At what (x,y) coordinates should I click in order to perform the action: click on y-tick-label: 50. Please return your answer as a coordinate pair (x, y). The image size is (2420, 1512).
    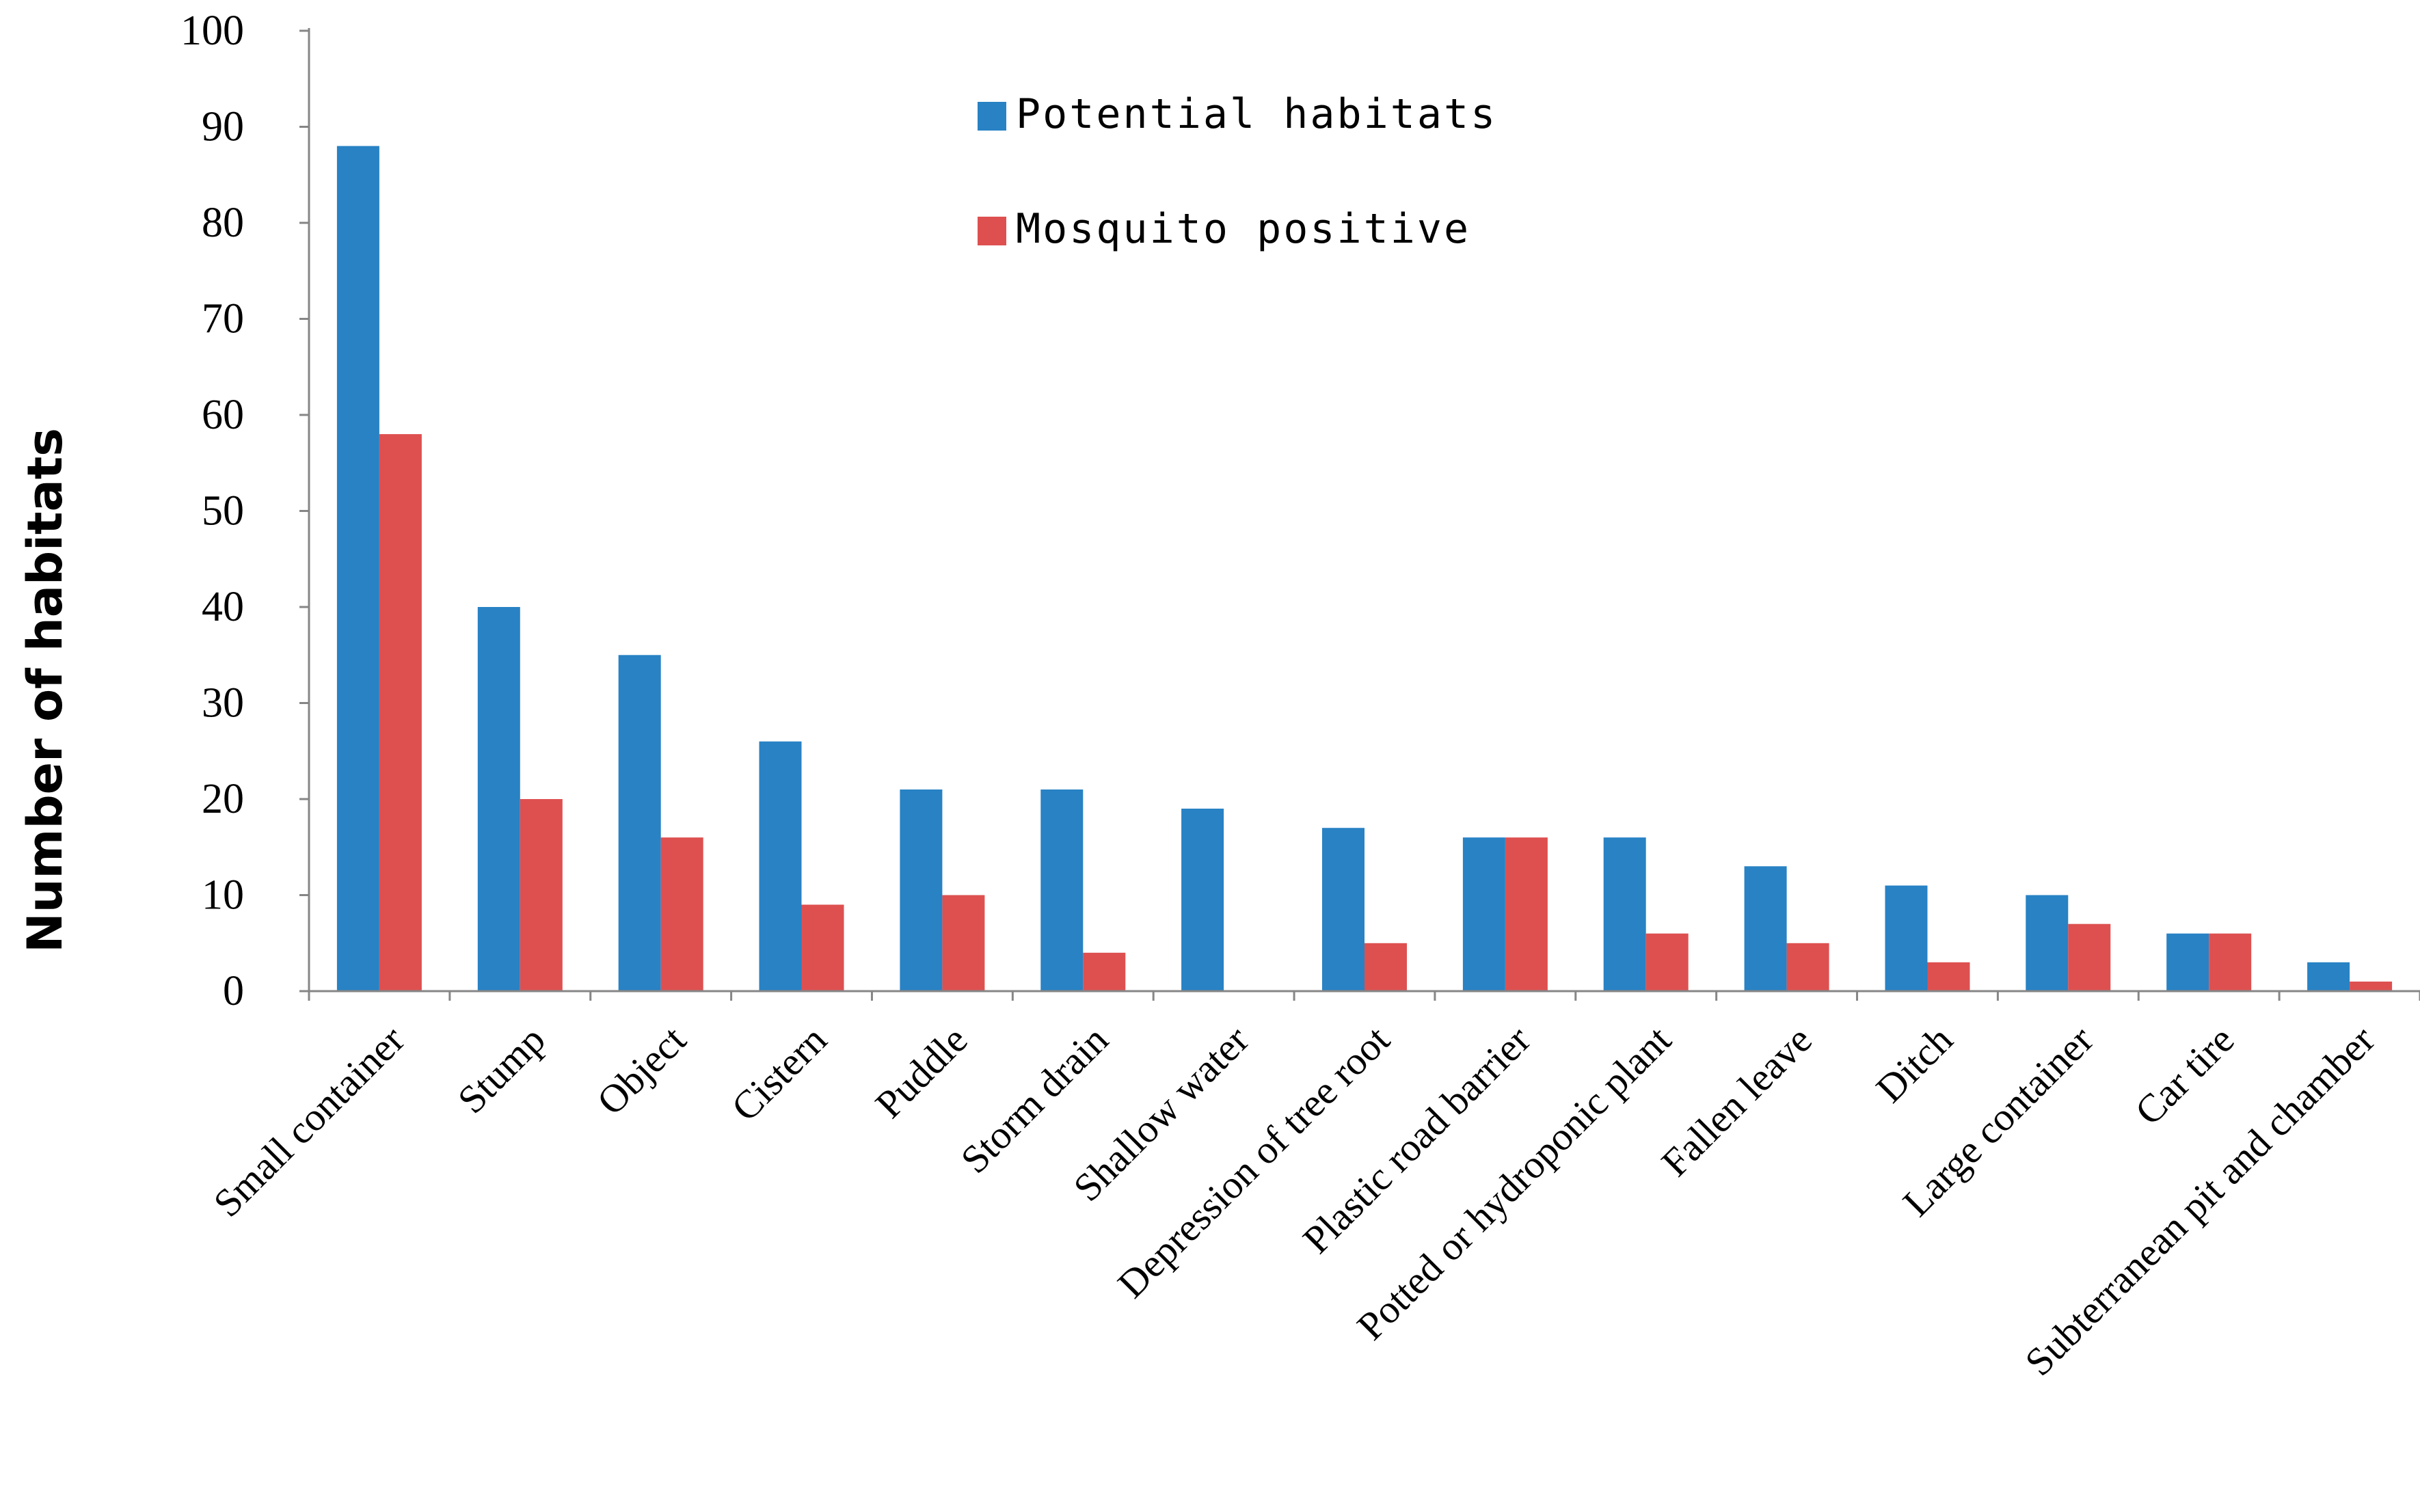
    Looking at the image, I should click on (223, 511).